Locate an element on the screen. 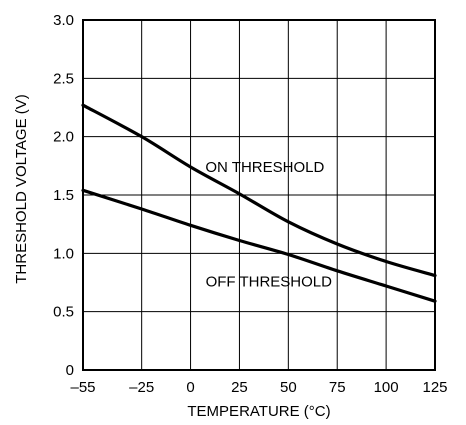 This screenshot has height=425, width=466. x-tick-label: 125 is located at coordinates (434, 387).